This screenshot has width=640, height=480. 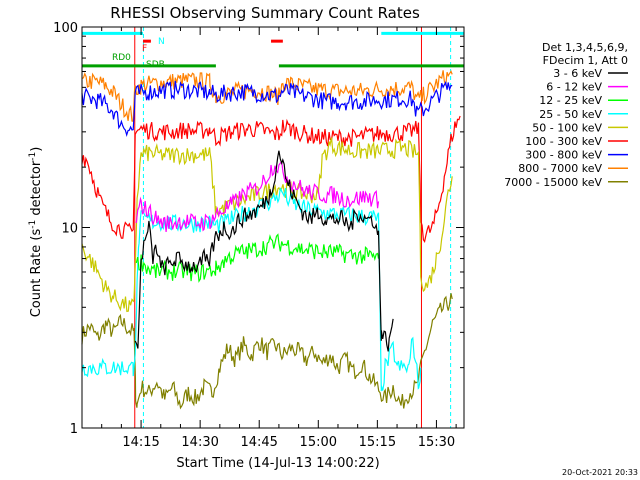 What do you see at coordinates (553, 182) in the screenshot?
I see `legend-label-7000-15000-kev: 7000 - 15000 keV` at bounding box center [553, 182].